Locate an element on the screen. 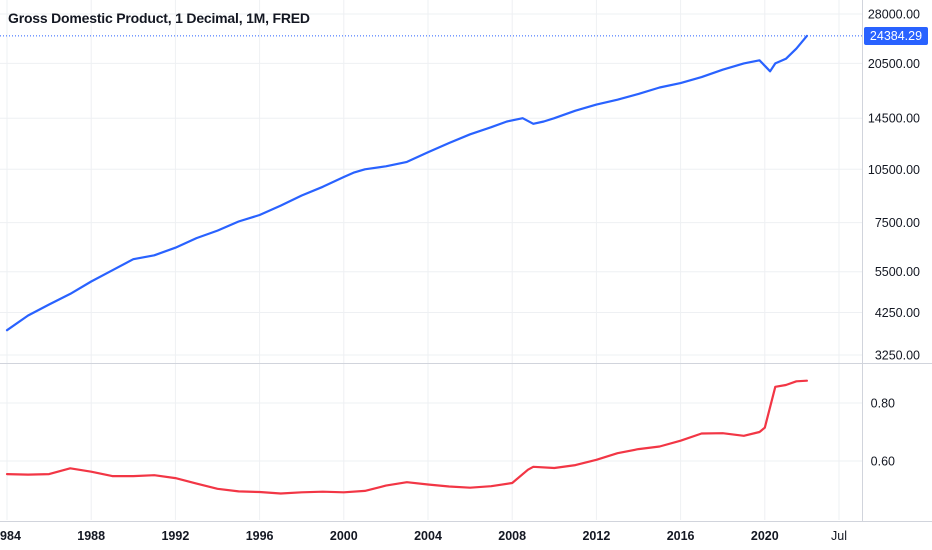 Image resolution: width=932 pixels, height=550 pixels. y-tick-label-top: 14500.00 is located at coordinates (894, 119).